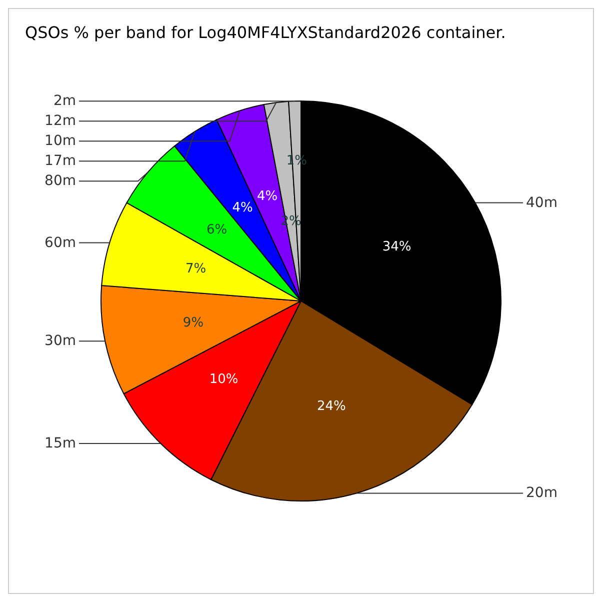  Describe the element at coordinates (195, 268) in the screenshot. I see `data-label: 7%` at that location.